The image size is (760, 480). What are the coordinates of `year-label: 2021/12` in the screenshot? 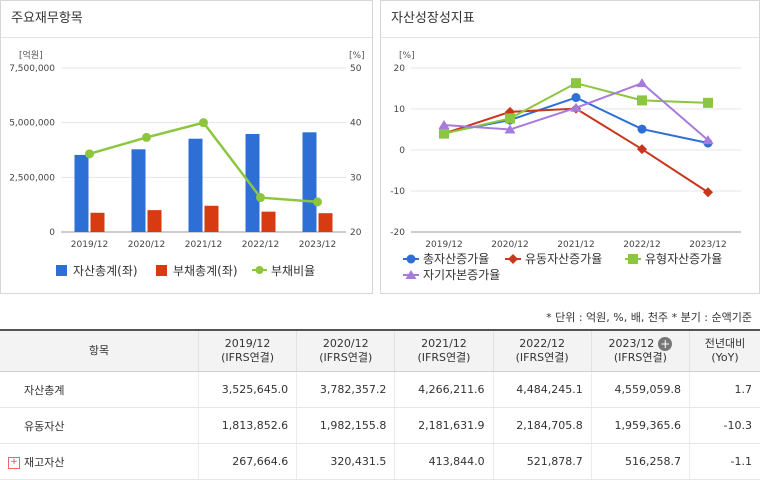 It's located at (444, 343).